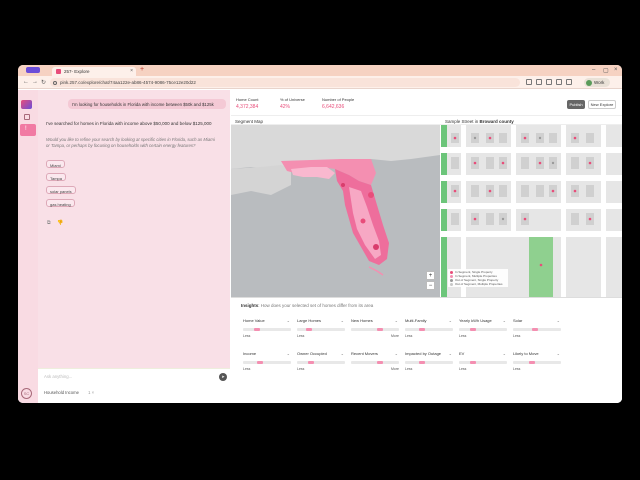  Describe the element at coordinates (375, 328) in the screenshot. I see `insight-card: New Homes ⌄ More` at that location.